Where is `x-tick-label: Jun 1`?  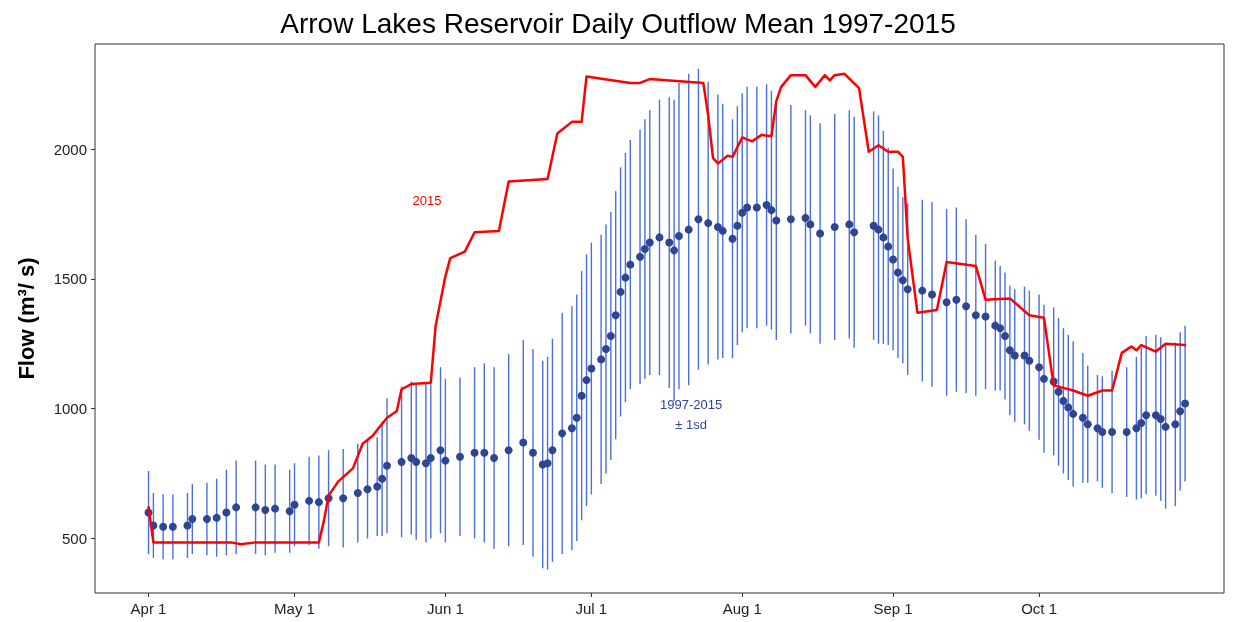
x-tick-label: Jun 1 is located at coordinates (445, 608).